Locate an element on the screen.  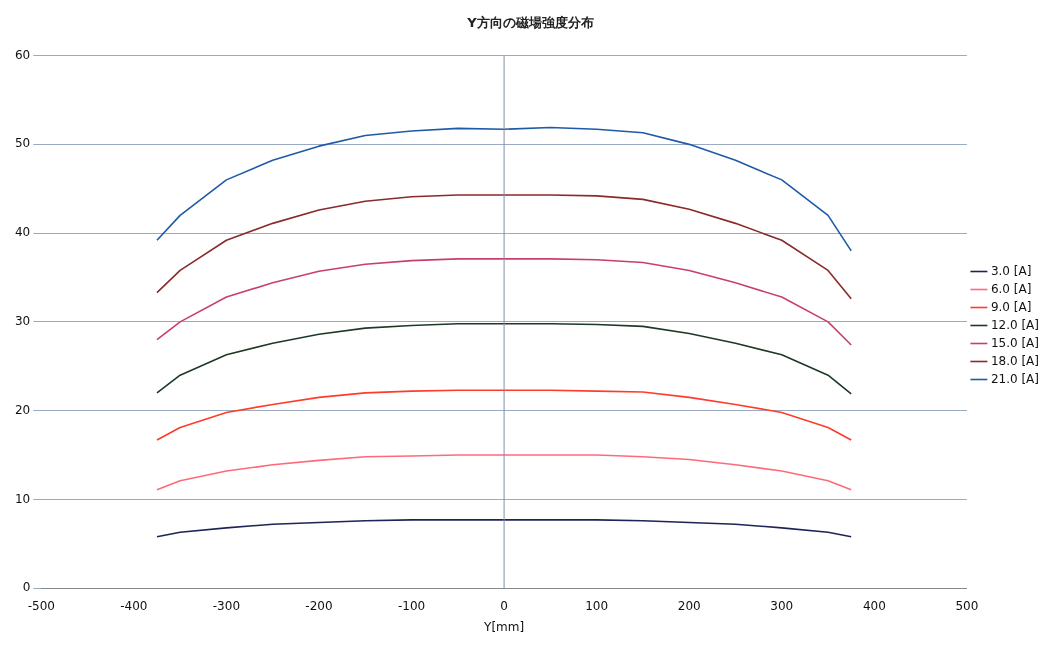
legend-label: 3.0 [A] is located at coordinates (1011, 270).